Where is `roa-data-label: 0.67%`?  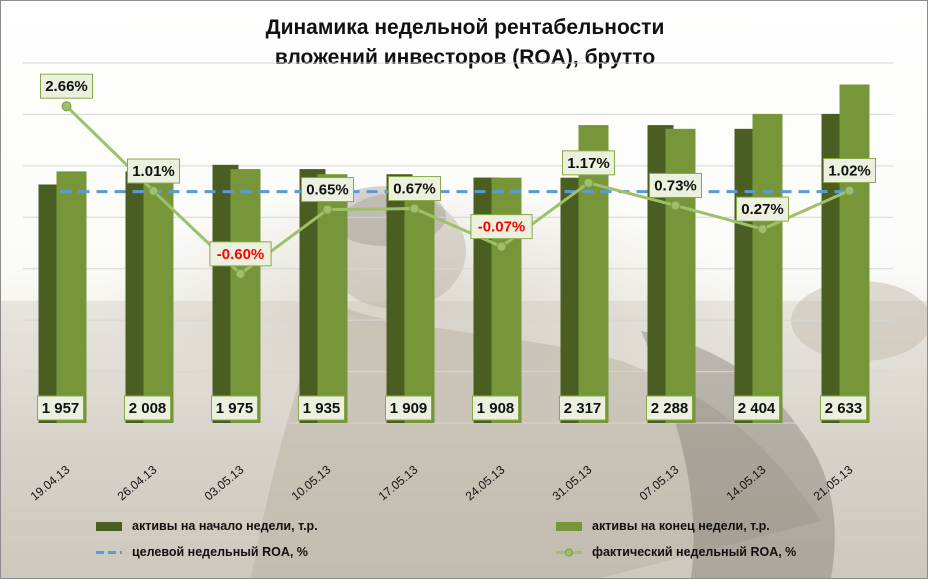
roa-data-label: 0.67% is located at coordinates (414, 189).